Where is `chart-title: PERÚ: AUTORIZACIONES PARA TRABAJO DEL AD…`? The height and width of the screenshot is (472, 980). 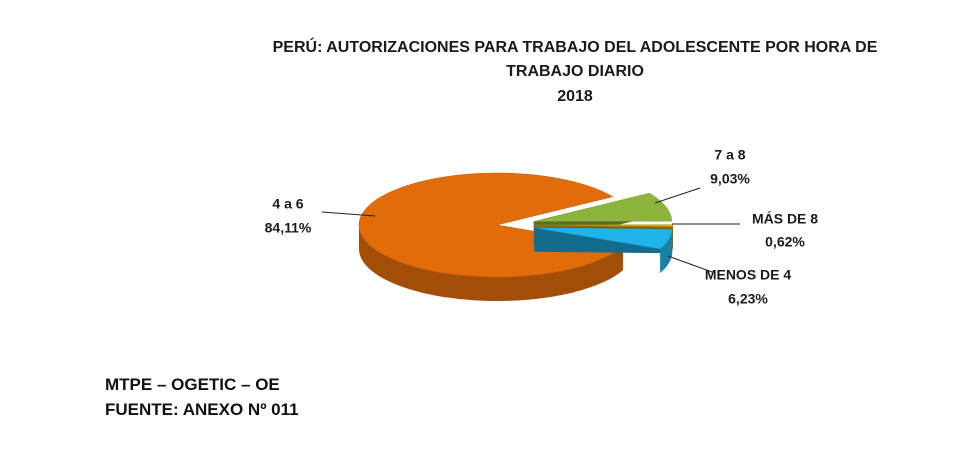
chart-title: PERÚ: AUTORIZACIONES PARA TRABAJO DEL AD… is located at coordinates (575, 59).